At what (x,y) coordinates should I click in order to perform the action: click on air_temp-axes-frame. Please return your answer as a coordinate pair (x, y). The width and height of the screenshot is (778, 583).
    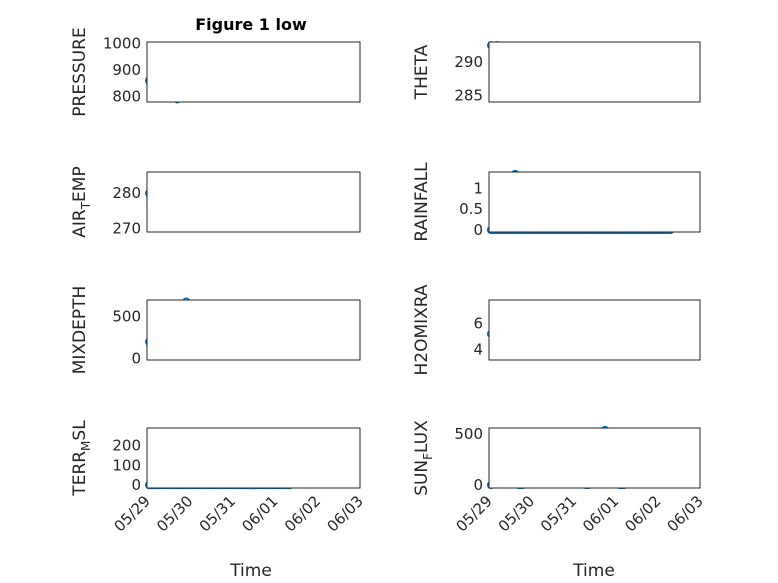
    Looking at the image, I should click on (253, 202).